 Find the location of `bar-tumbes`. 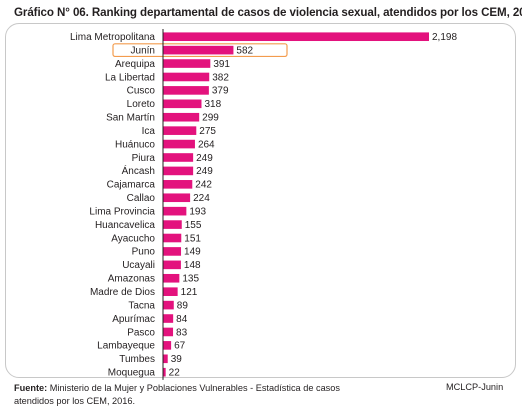

bar-tumbes is located at coordinates (165, 359).